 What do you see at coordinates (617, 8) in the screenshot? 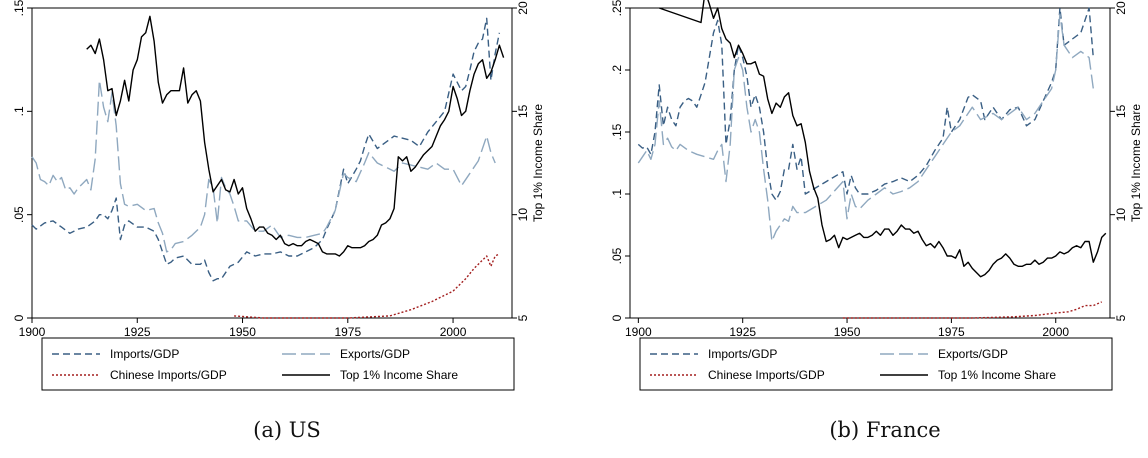
I see `y-left-tick-label: .25` at bounding box center [617, 8].